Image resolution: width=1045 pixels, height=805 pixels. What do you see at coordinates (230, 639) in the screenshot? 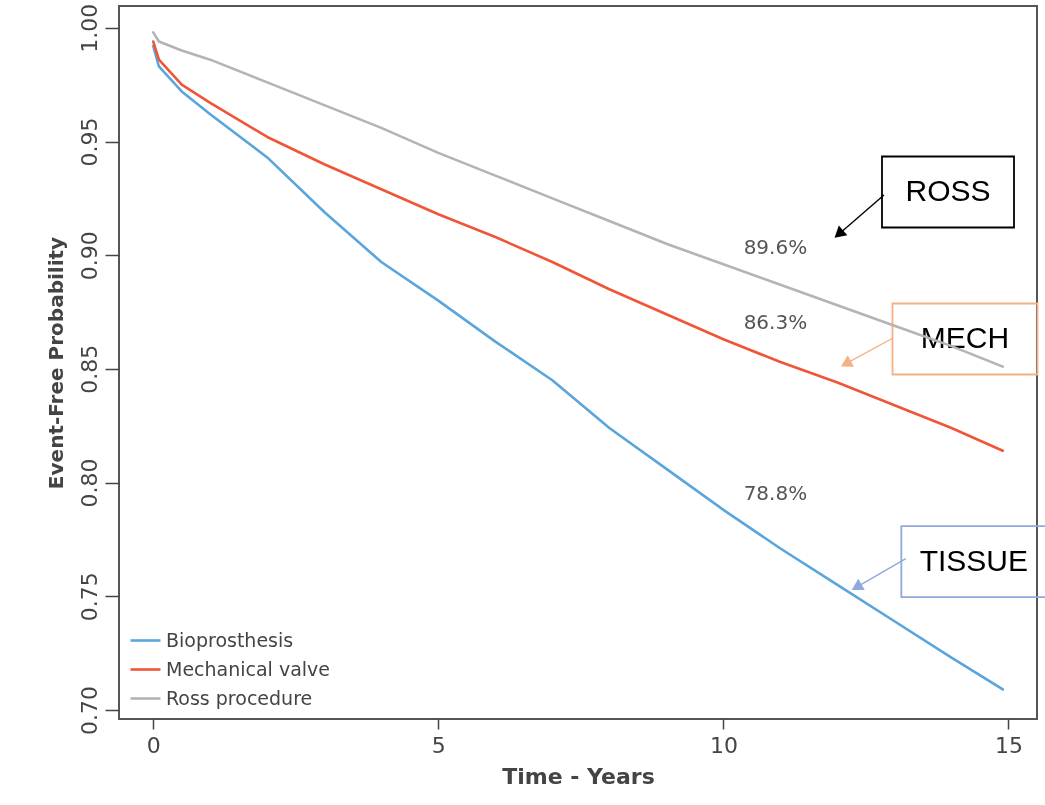
I see `legend-label: Bioprosthesis` at bounding box center [230, 639].